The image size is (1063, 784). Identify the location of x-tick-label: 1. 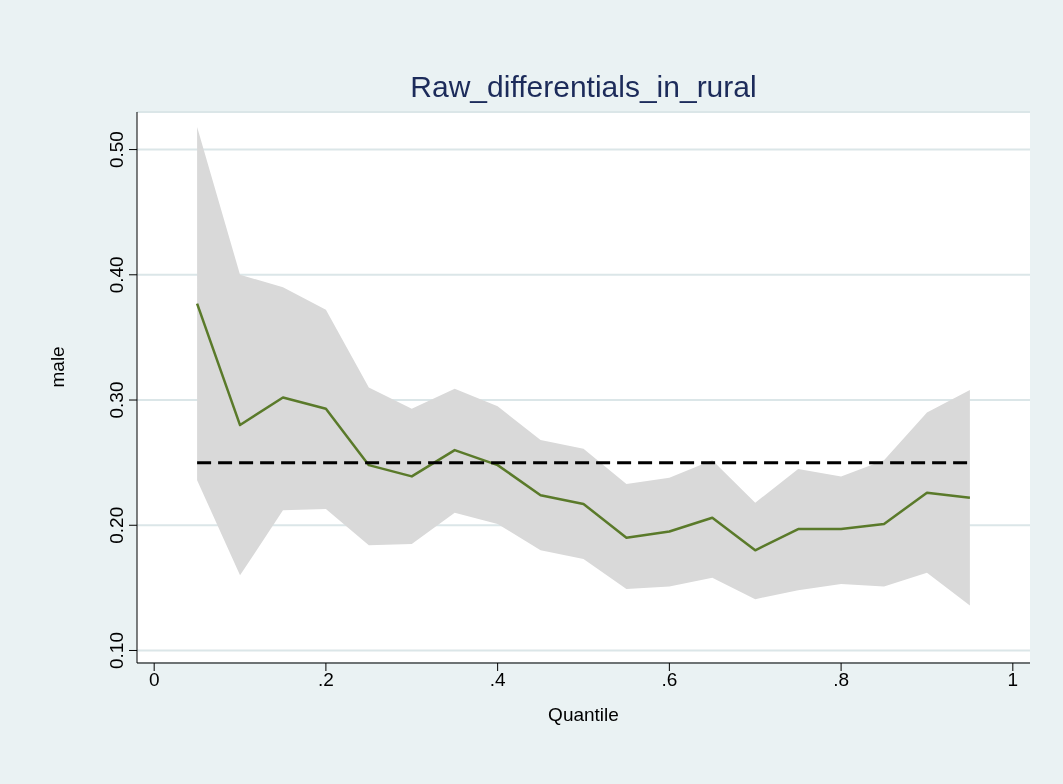
(1013, 680).